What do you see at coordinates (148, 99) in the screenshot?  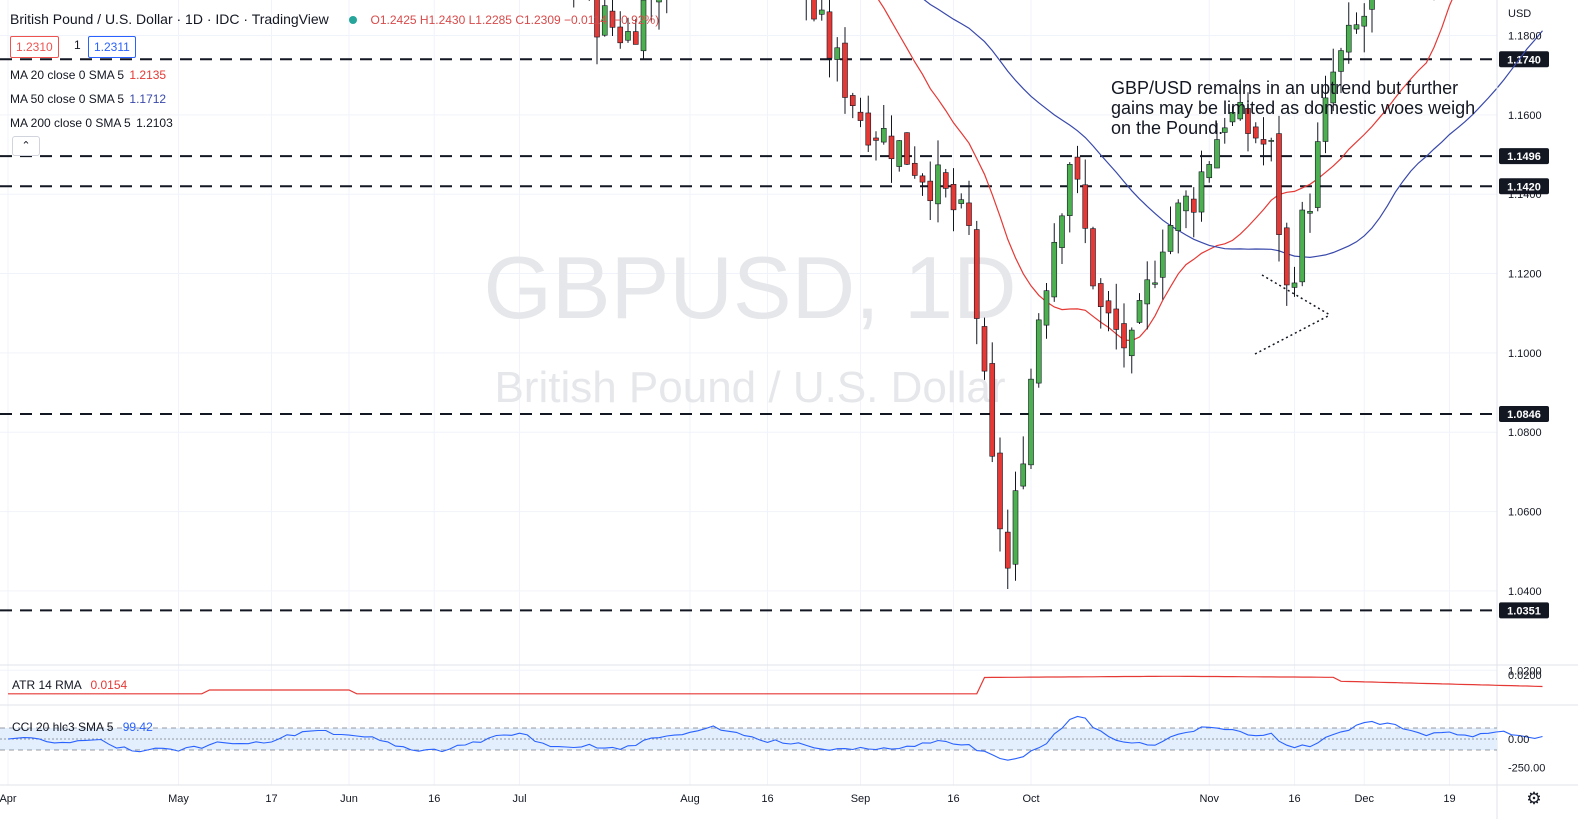 I see `ma50-value: 1.1712` at bounding box center [148, 99].